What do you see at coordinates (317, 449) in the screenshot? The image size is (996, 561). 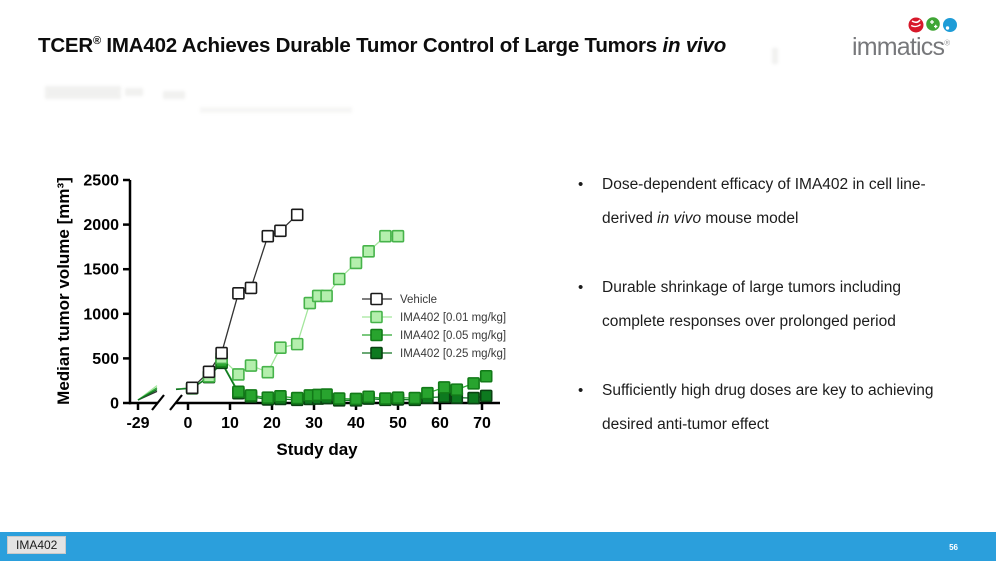 I see `x-axis-title: Study day` at bounding box center [317, 449].